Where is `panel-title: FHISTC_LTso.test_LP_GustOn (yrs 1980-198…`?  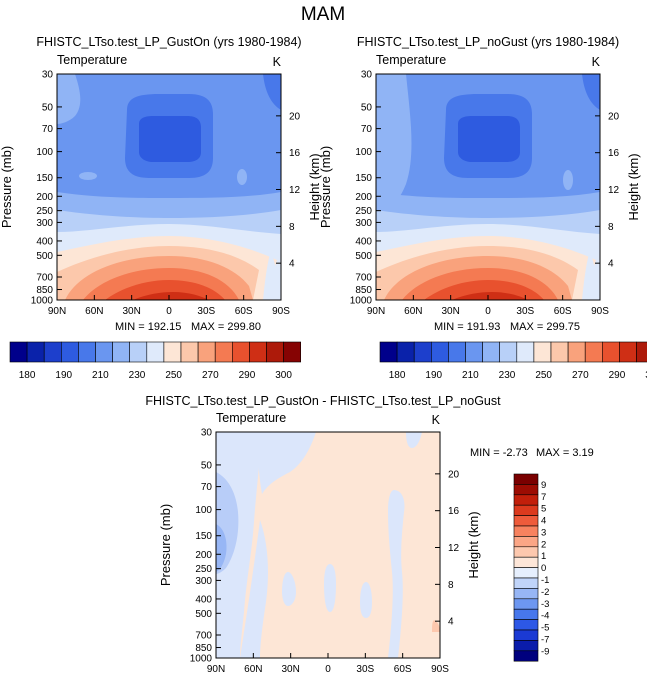 panel-title: FHISTC_LTso.test_LP_GustOn (yrs 1980-198… is located at coordinates (168, 42).